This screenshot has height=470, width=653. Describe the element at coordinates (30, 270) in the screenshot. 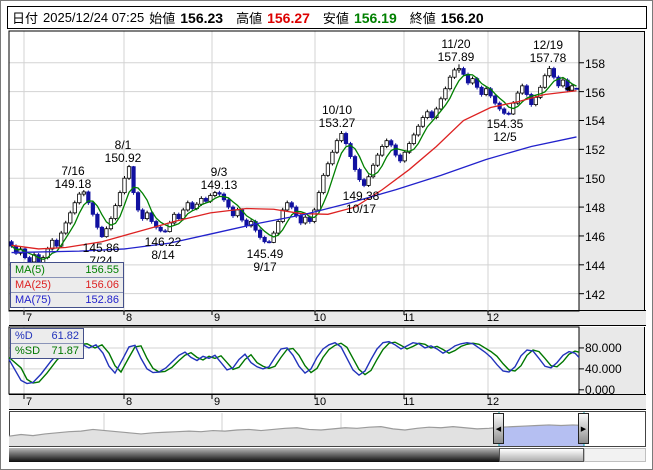

I see `ma-legend-row-label: MA(5)` at that location.